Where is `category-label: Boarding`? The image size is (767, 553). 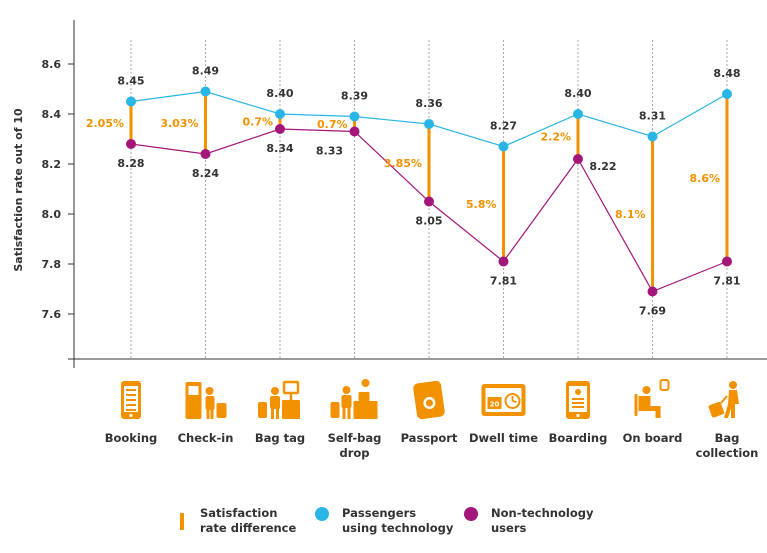
category-label: Boarding is located at coordinates (578, 438).